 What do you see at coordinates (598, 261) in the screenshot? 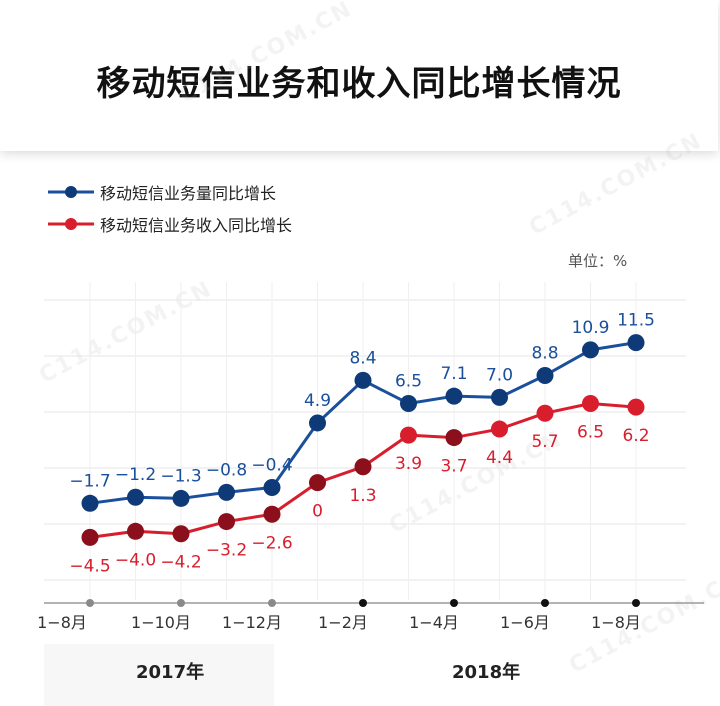
I see `unit-label: 单位：%` at bounding box center [598, 261].